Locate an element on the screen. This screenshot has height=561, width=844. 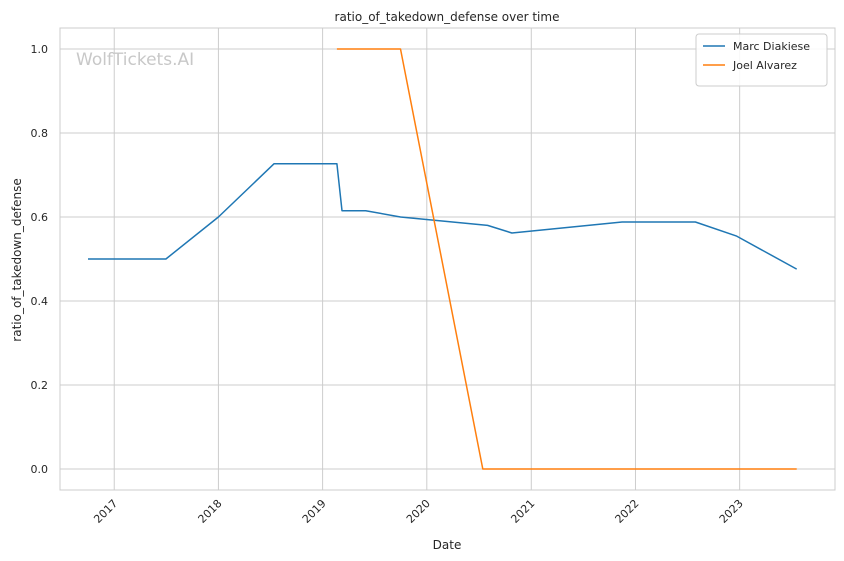
watermark: WolfTickets.AI is located at coordinates (135, 60).